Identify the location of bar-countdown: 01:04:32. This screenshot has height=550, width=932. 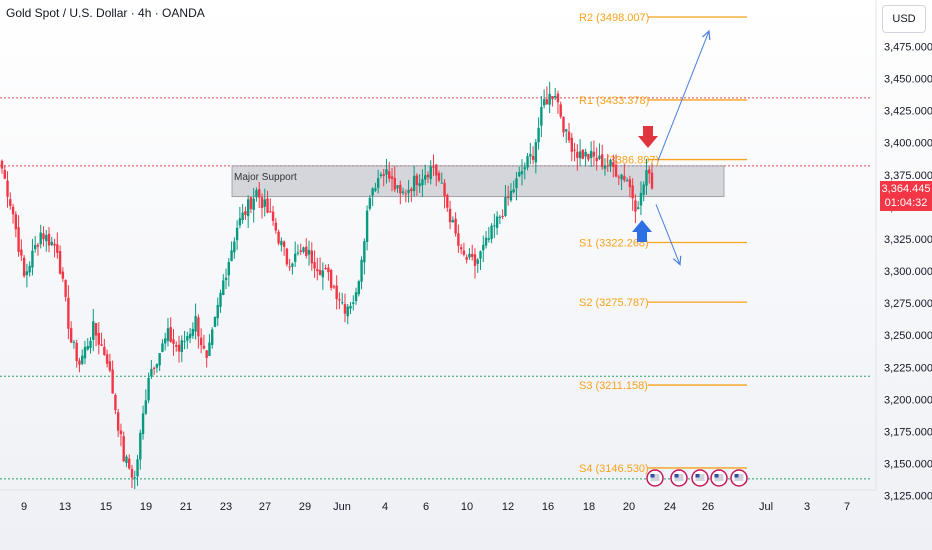
(906, 203).